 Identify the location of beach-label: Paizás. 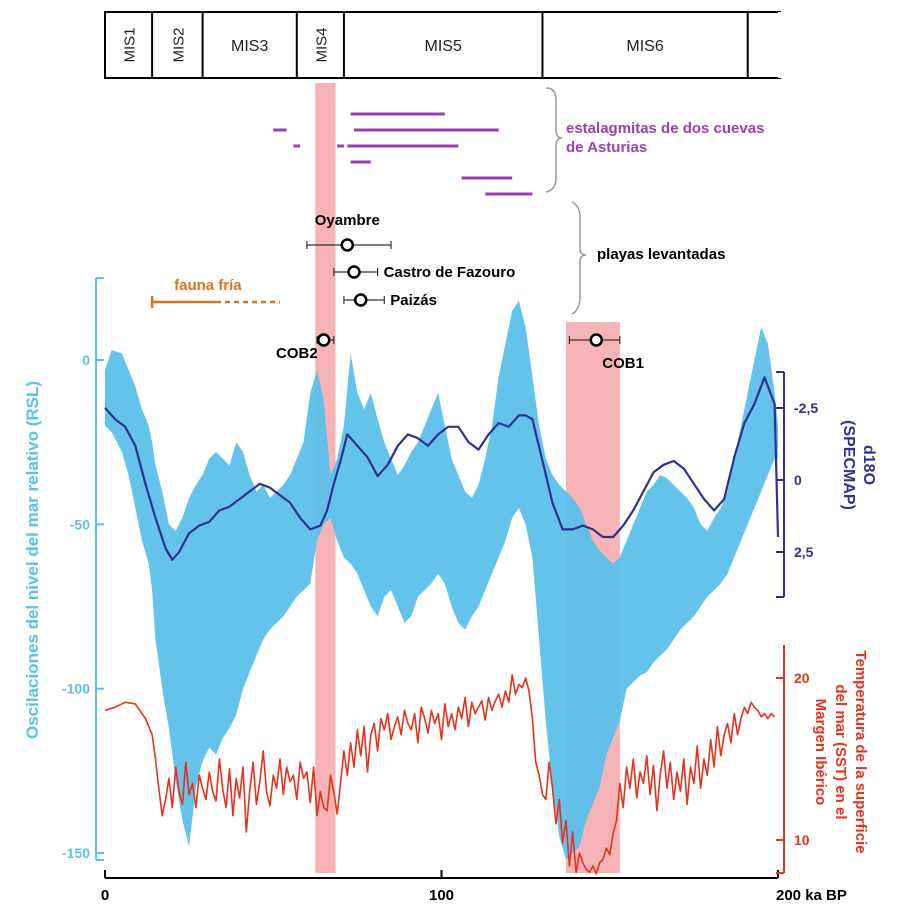
(413, 300).